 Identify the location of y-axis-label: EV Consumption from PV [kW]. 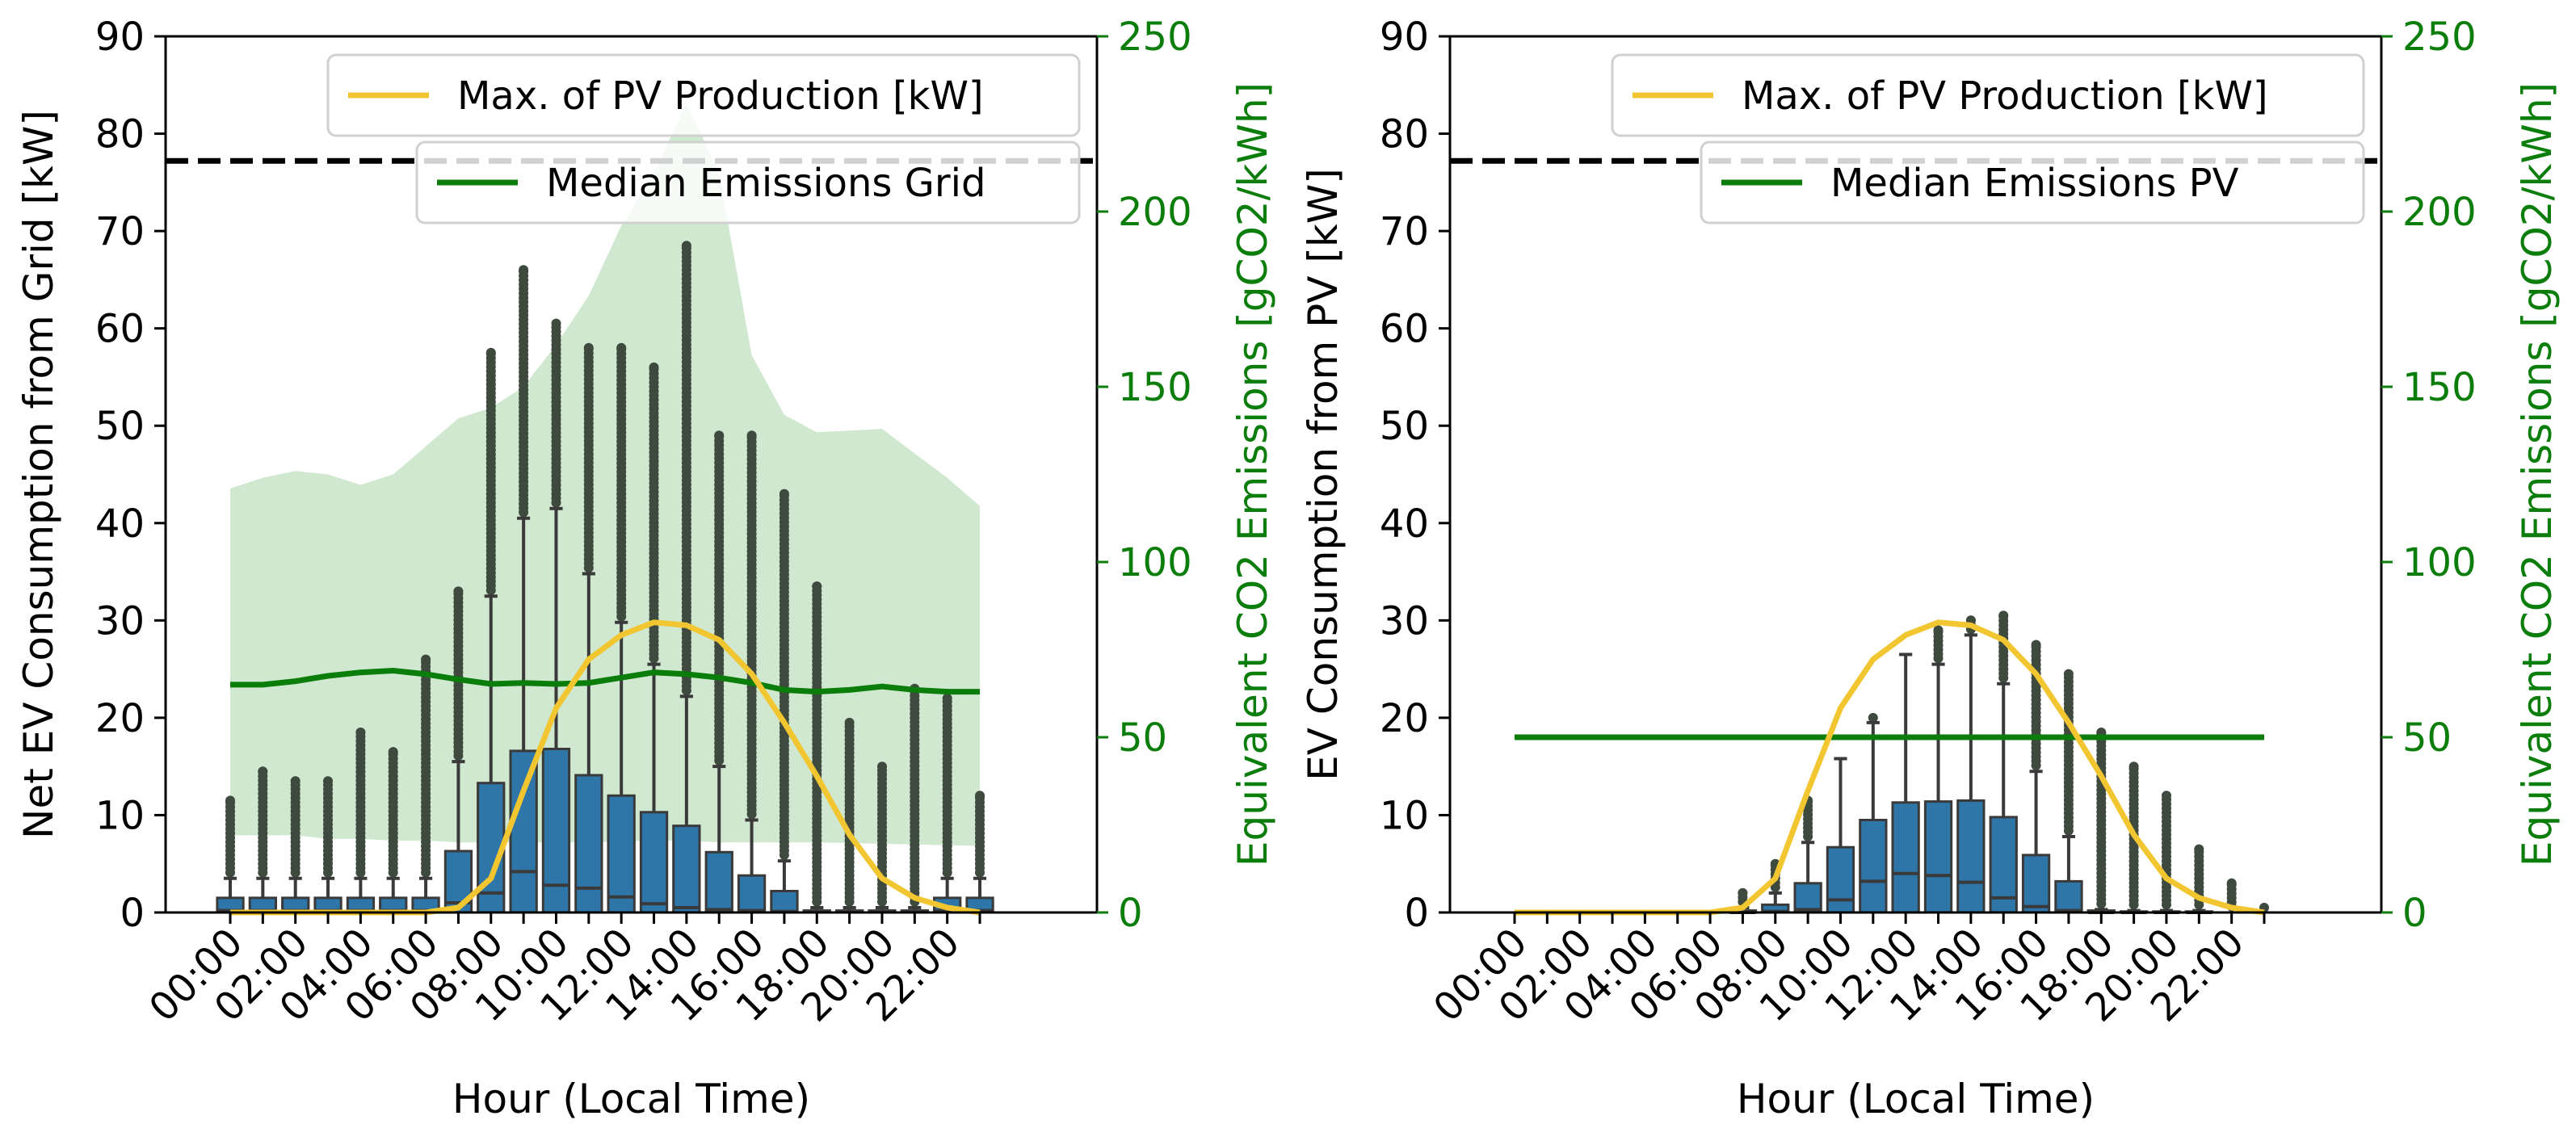
(1324, 474).